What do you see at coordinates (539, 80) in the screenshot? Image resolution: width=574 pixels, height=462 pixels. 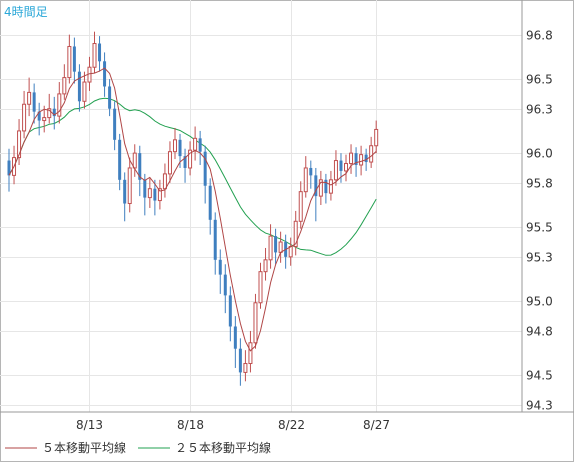 I see `y-tick-label: 96.5` at bounding box center [539, 80].